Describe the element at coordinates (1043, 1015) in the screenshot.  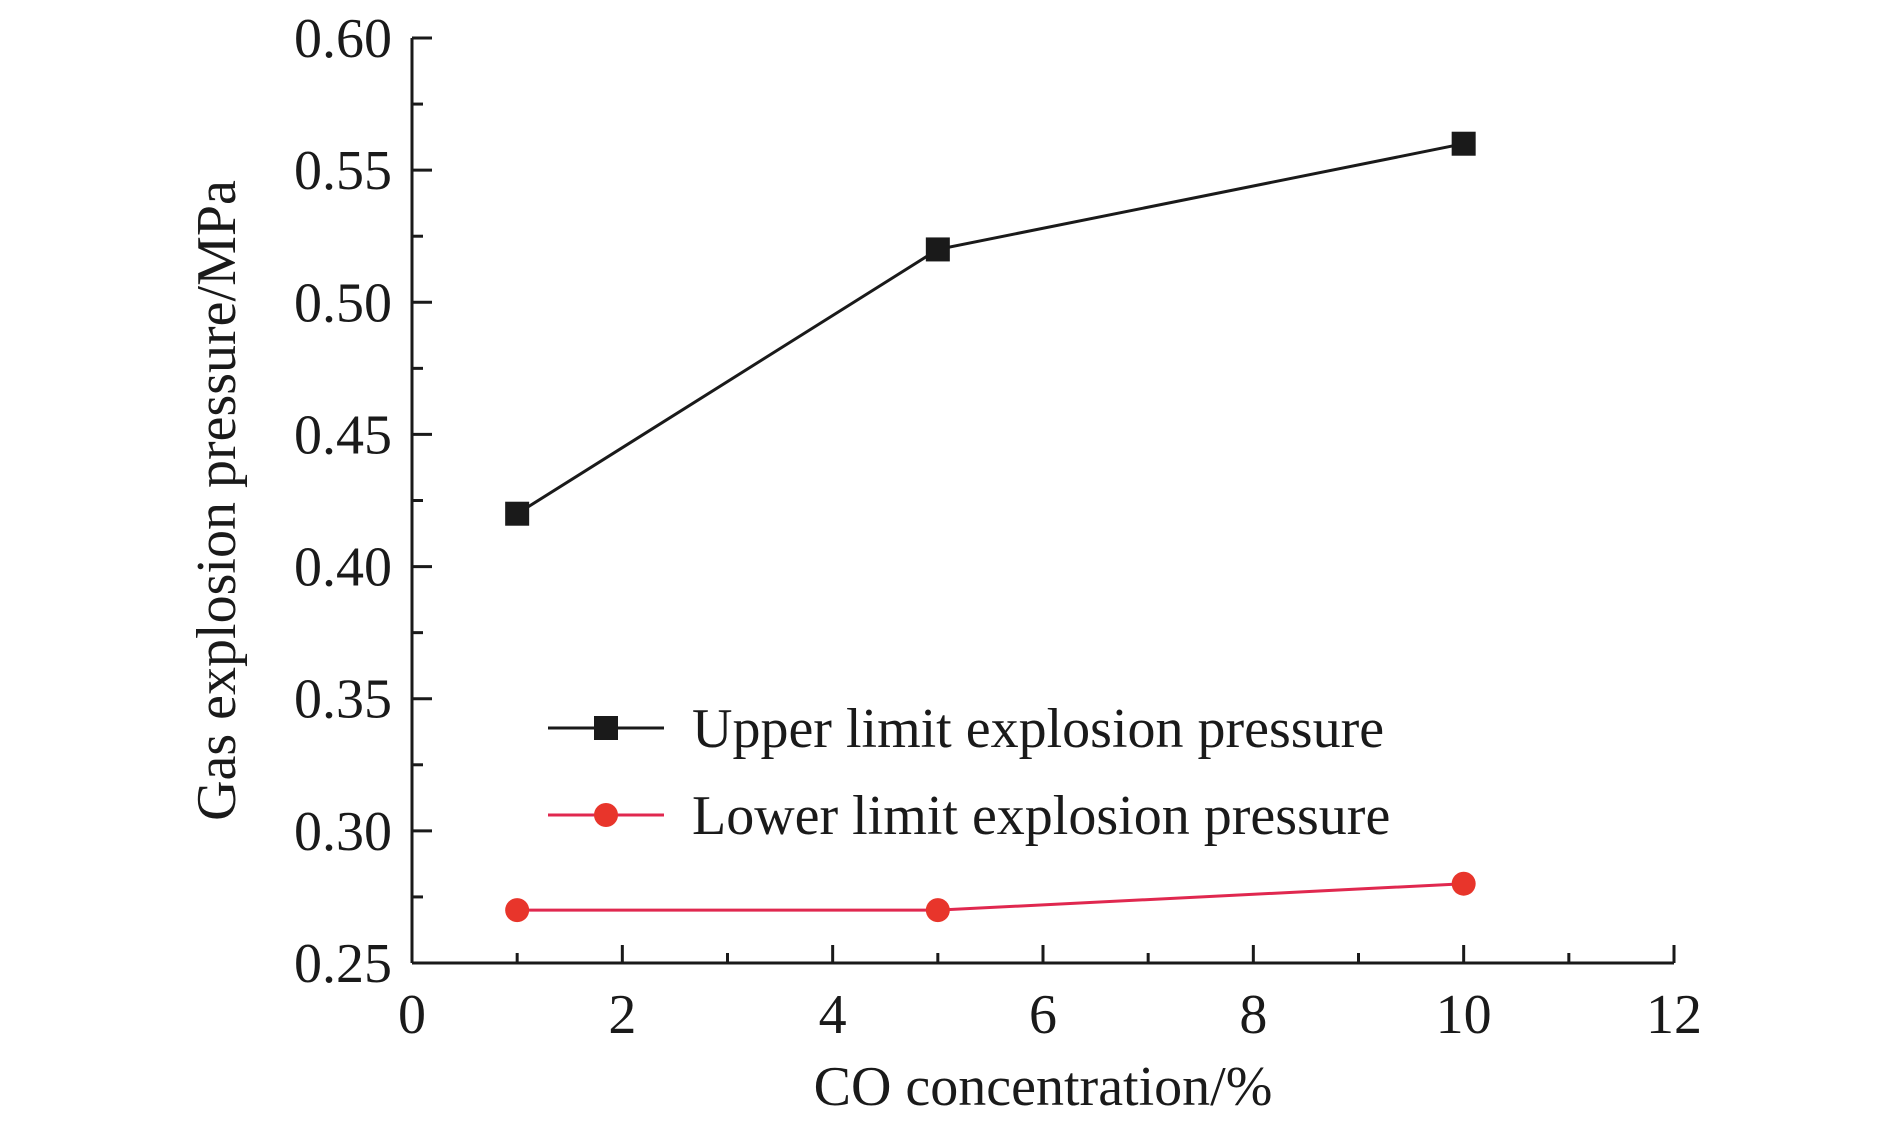
I see `x-tick-label: 6` at that location.